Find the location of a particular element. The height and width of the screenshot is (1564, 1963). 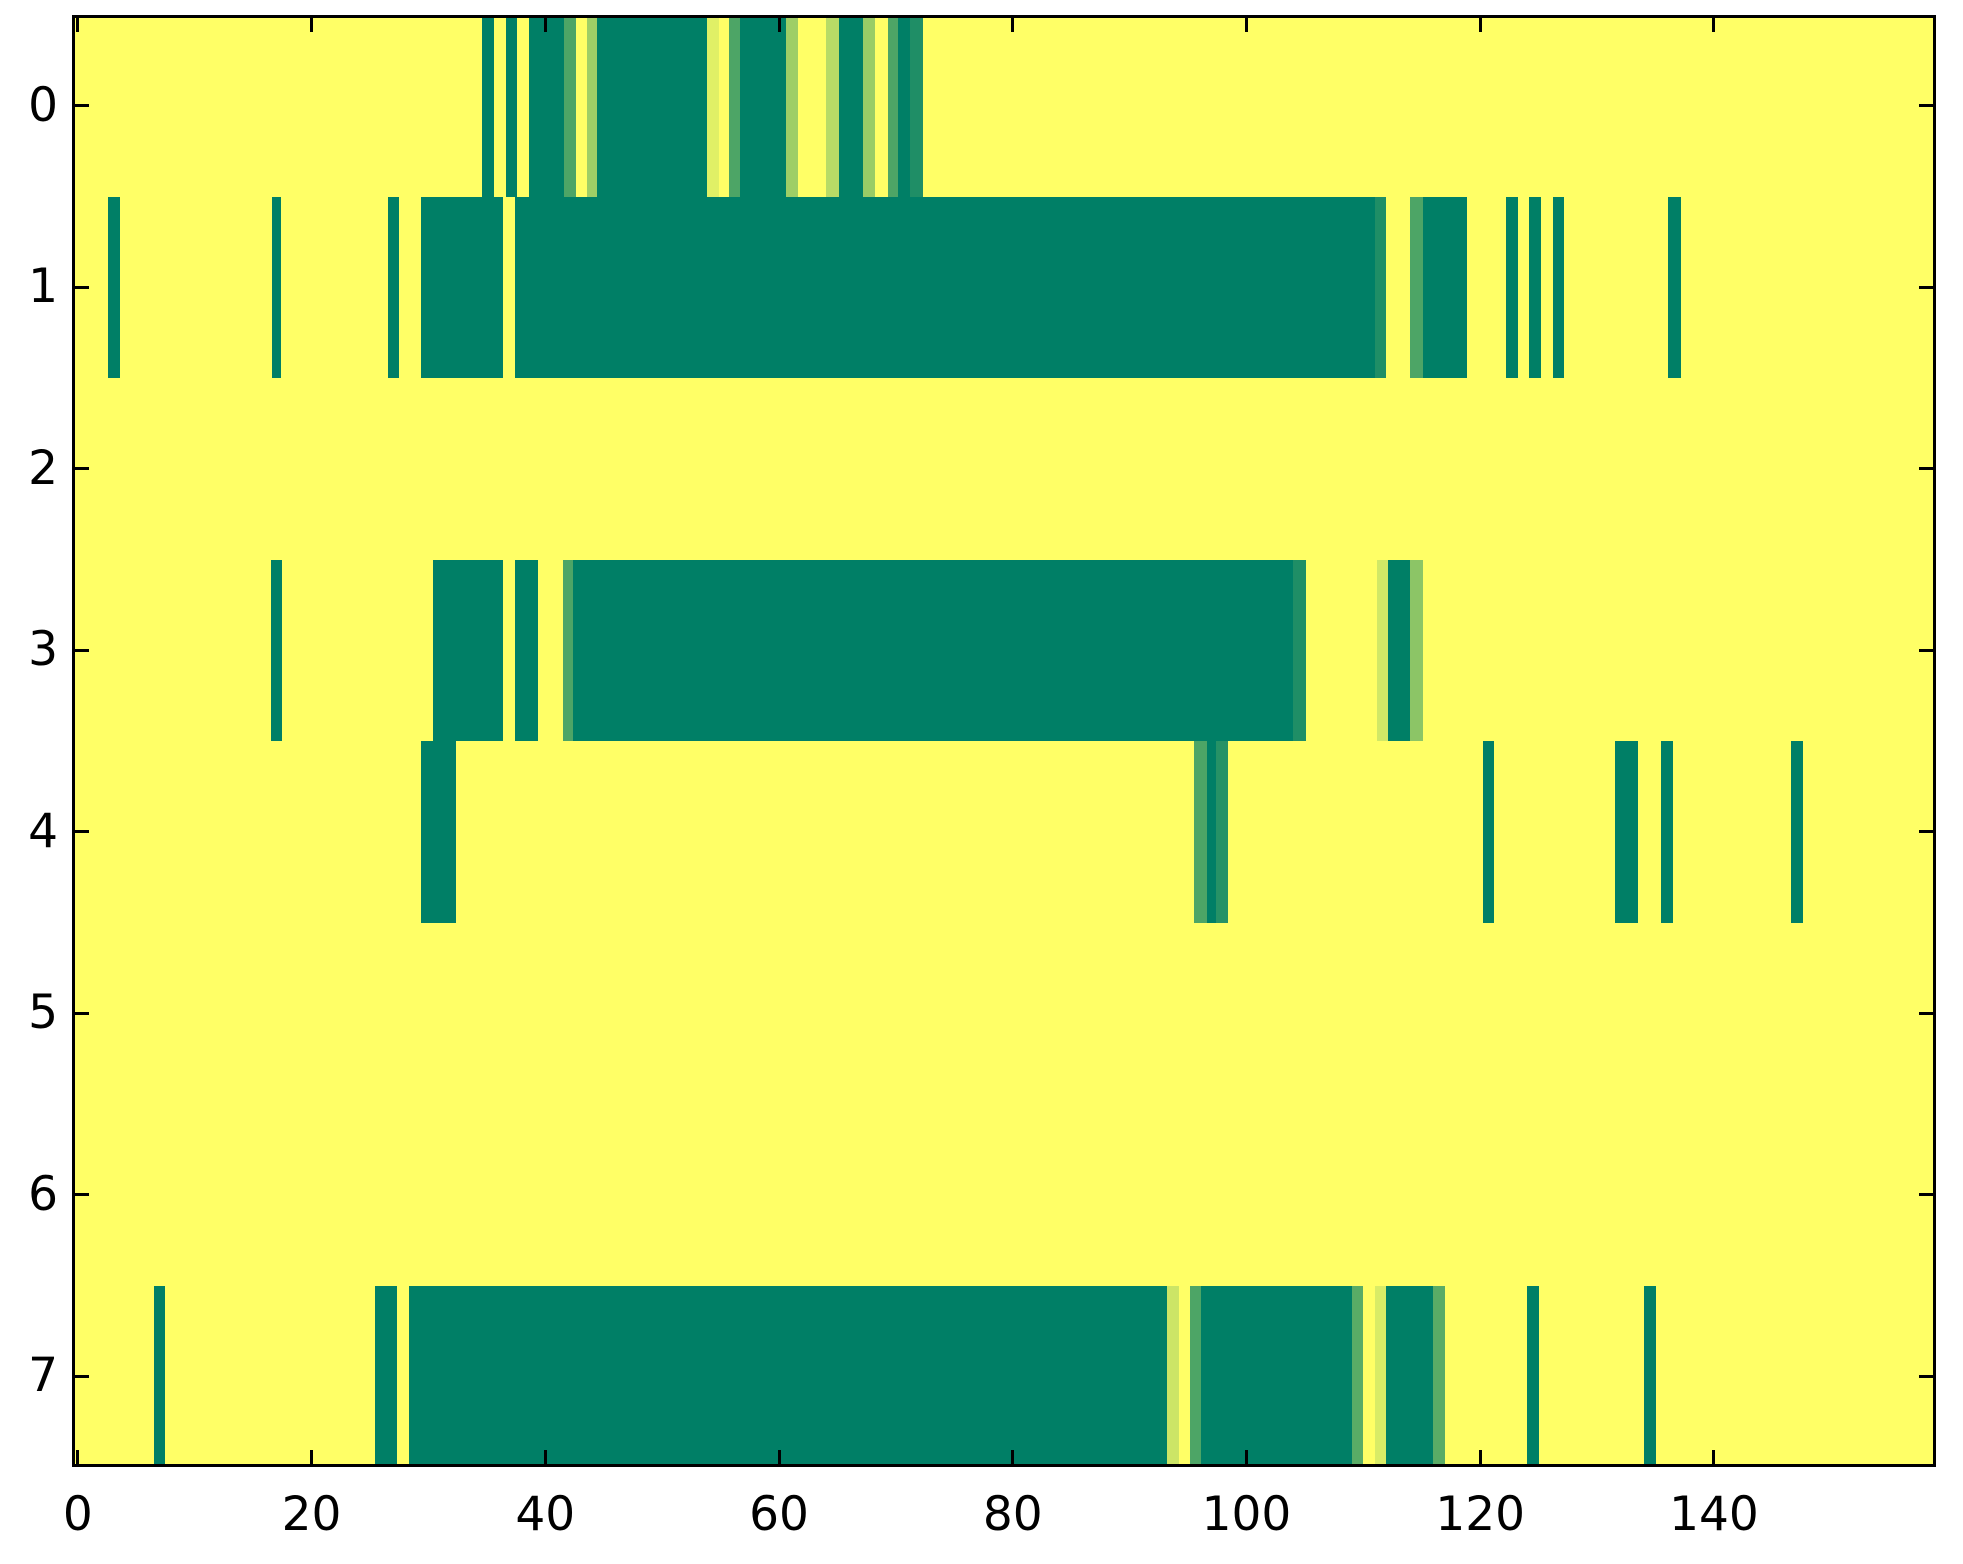

x-tick-label: 0 is located at coordinates (77, 1514).